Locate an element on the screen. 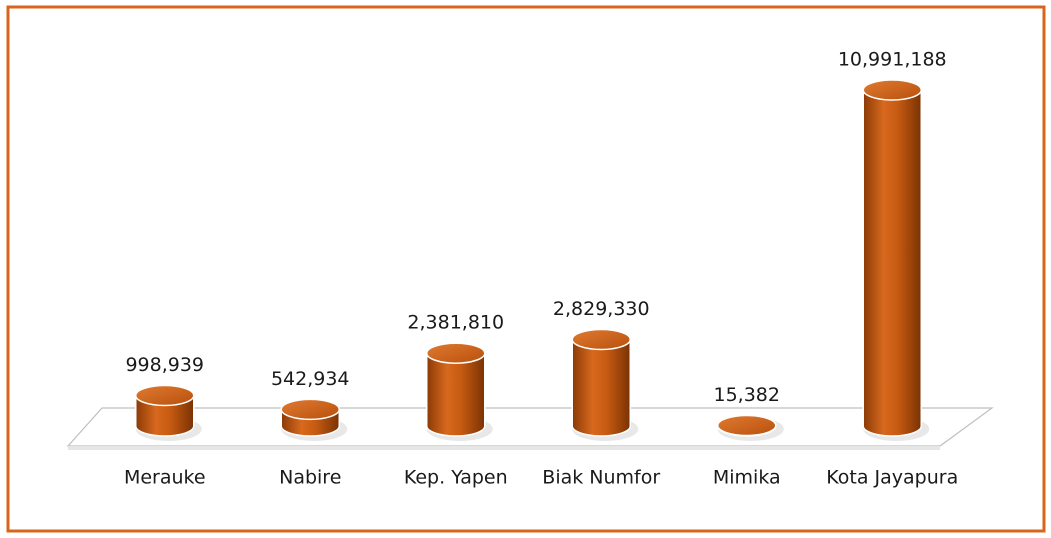 This screenshot has width=1051, height=538. value-label: 2,381,810 is located at coordinates (455, 323).